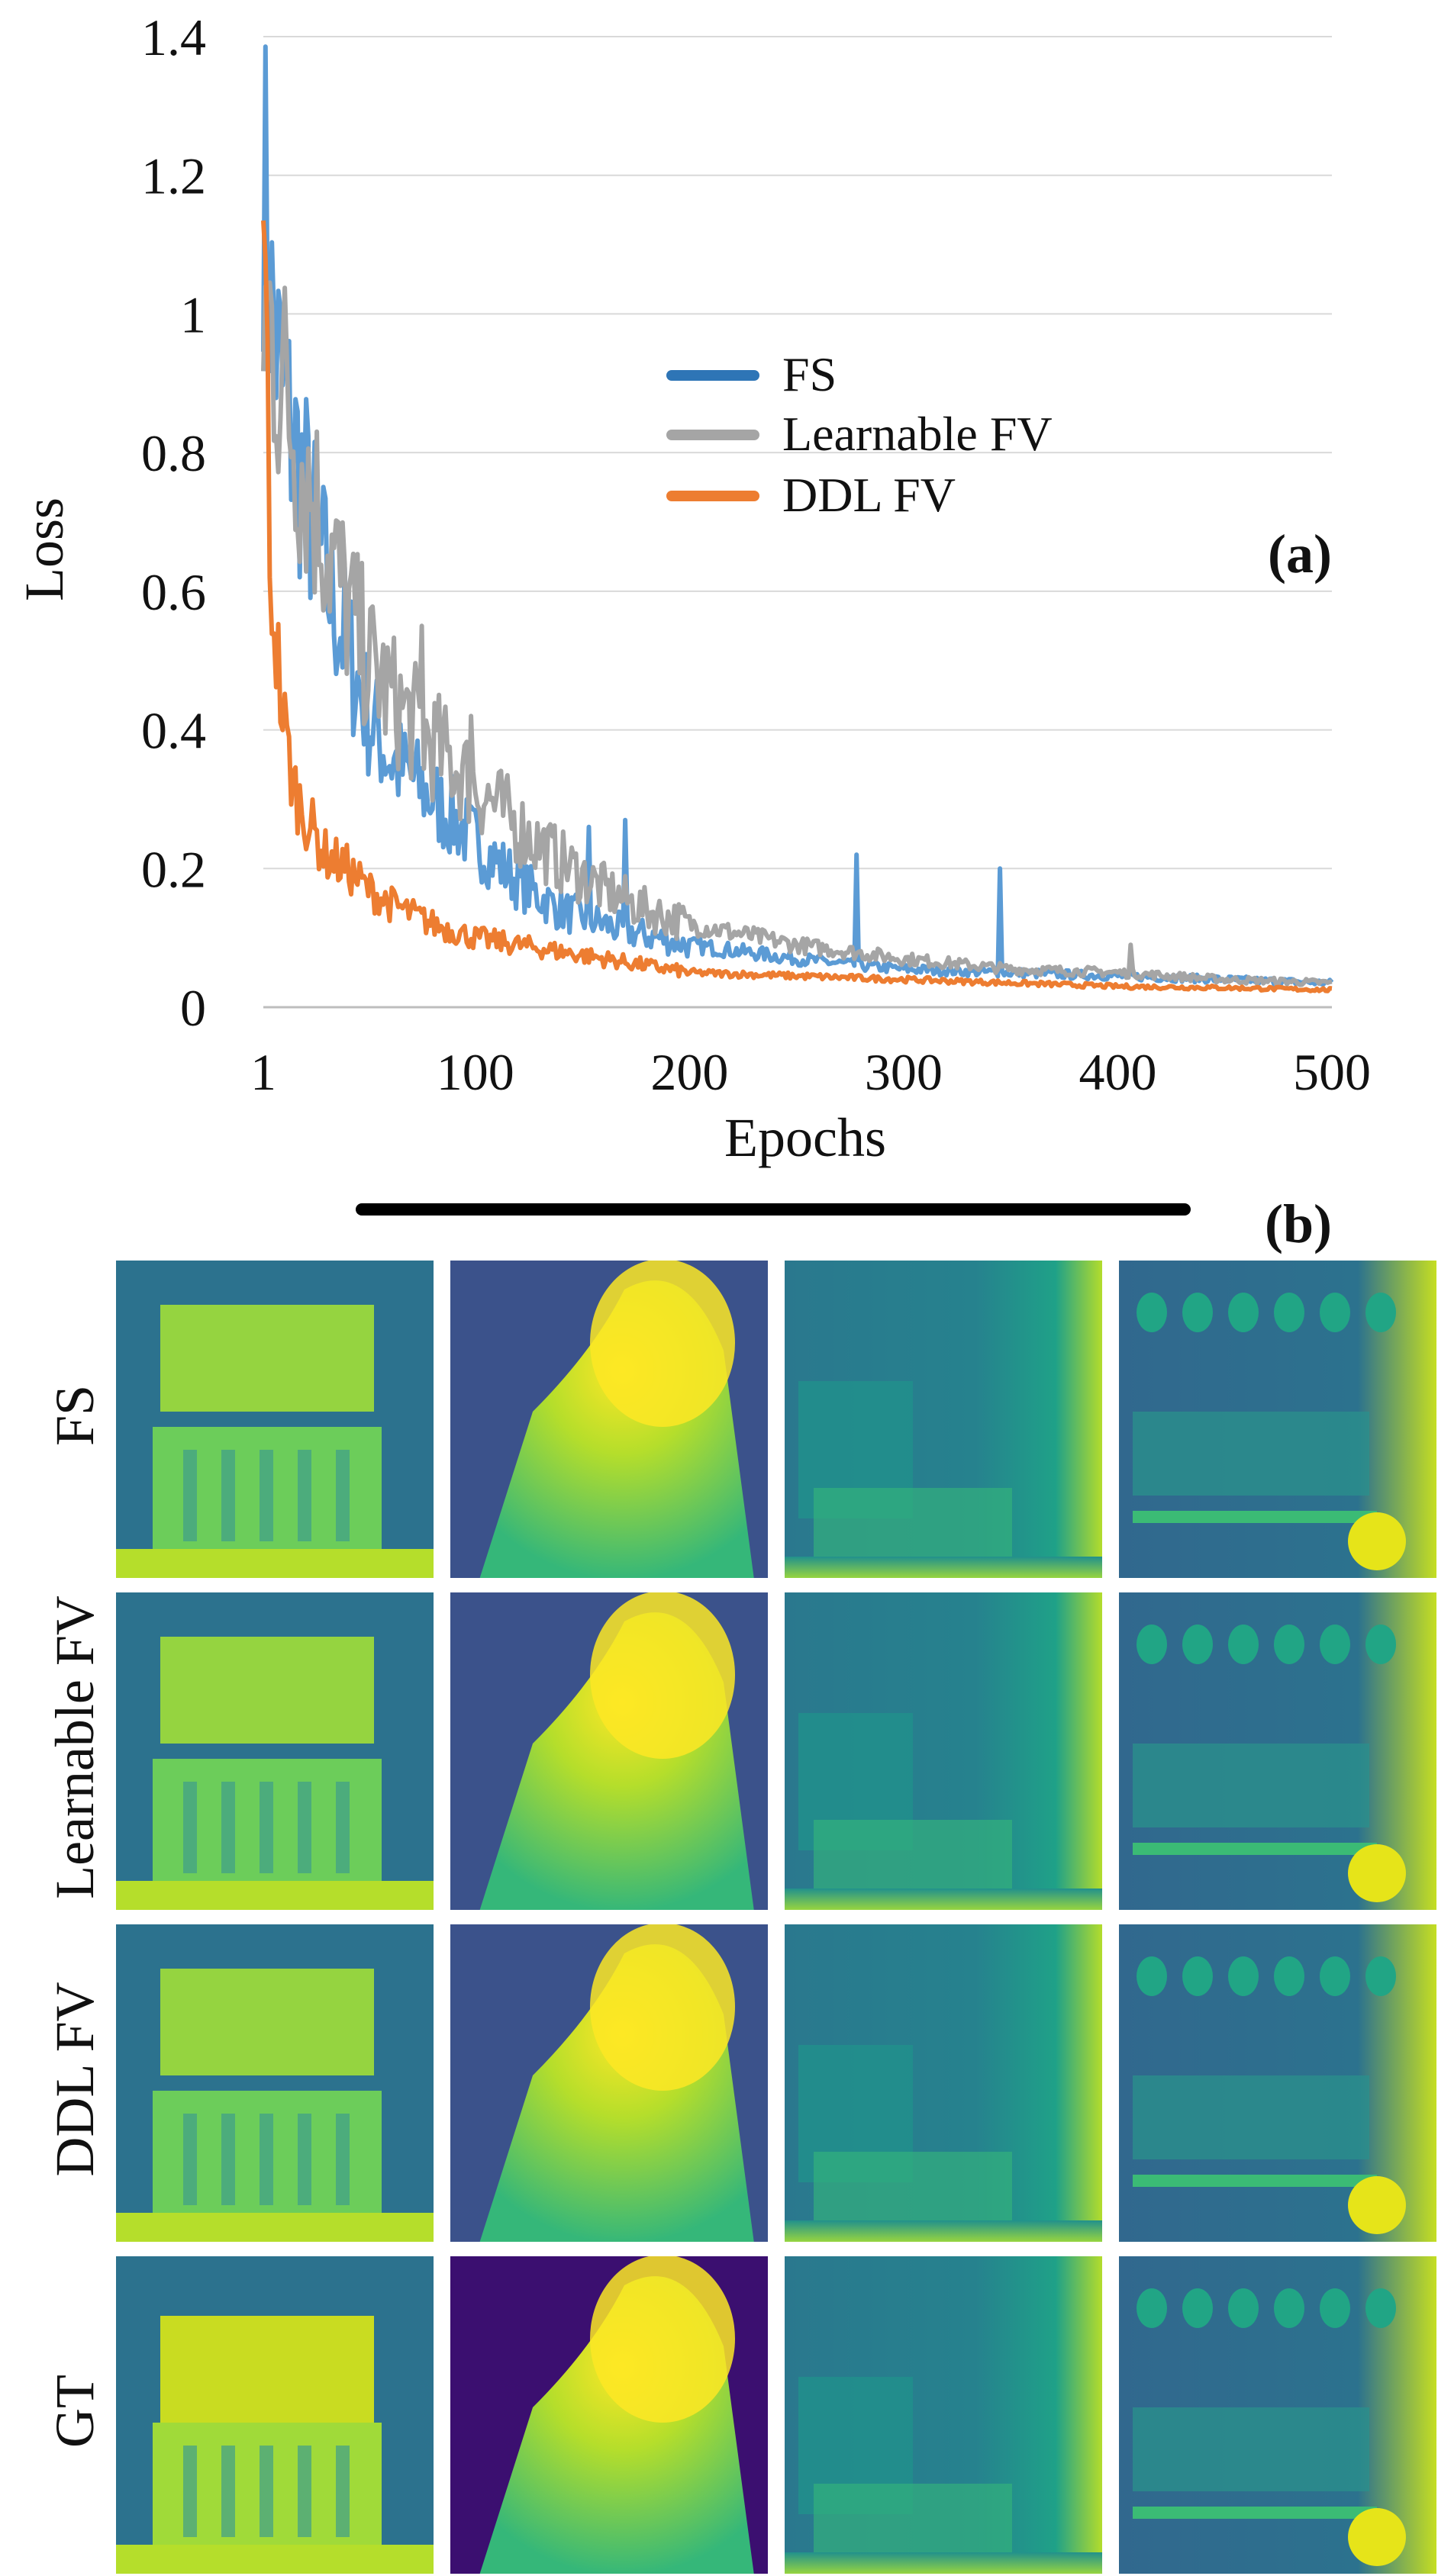 The height and width of the screenshot is (2576, 1438). I want to click on depth-tile-r2-c3, so click(943, 1751).